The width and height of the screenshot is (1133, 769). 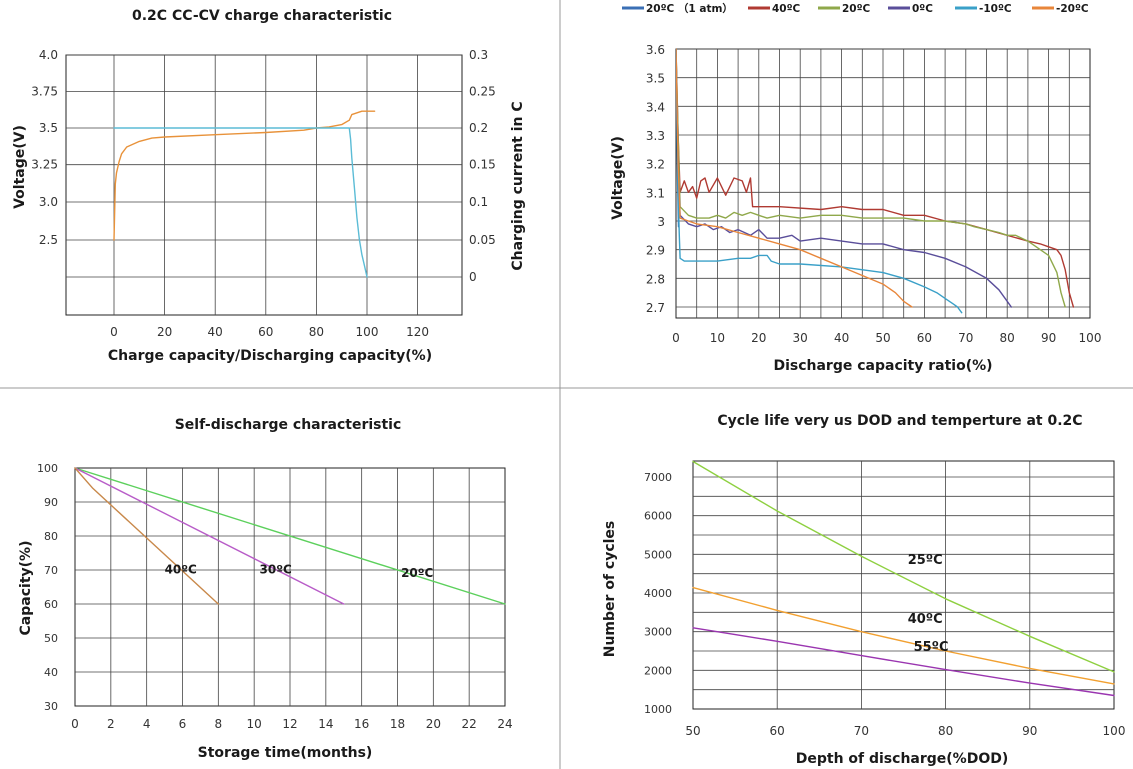 I want to click on chart1-y-tick-label: 4.0, so click(x=48, y=55).